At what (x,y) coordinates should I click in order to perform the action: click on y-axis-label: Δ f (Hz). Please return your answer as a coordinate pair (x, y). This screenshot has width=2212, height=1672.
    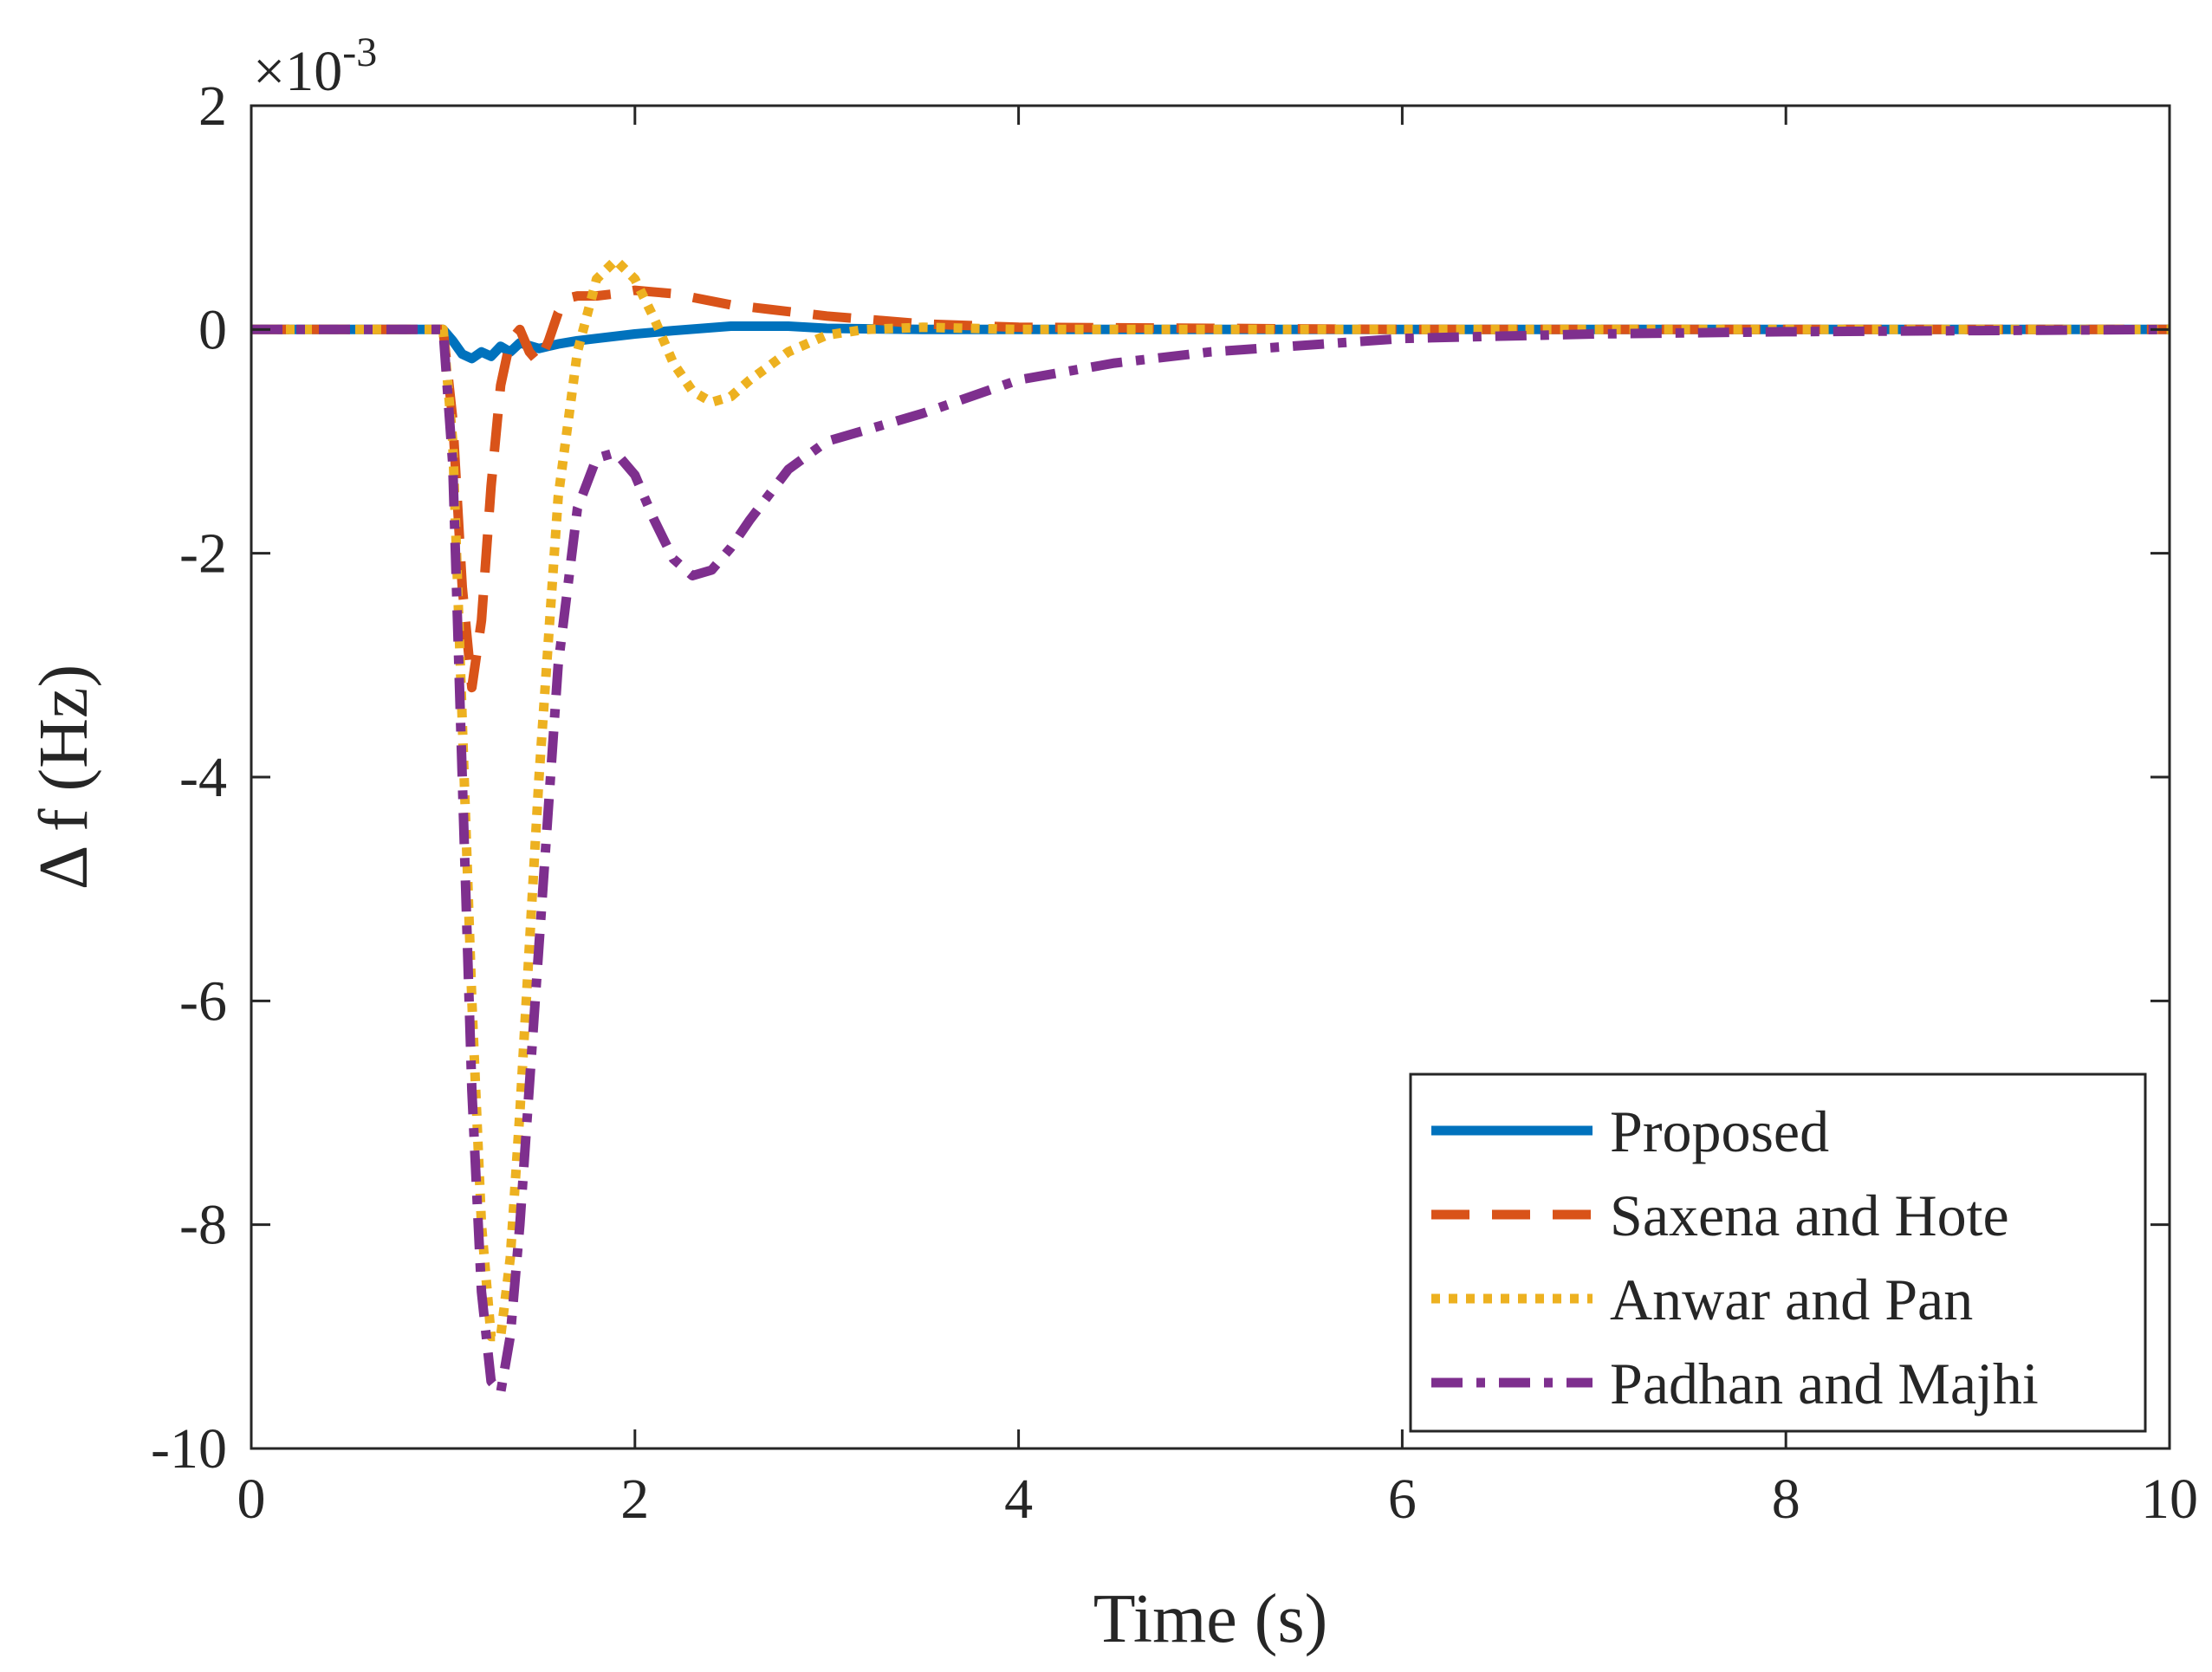
    Looking at the image, I should click on (64, 777).